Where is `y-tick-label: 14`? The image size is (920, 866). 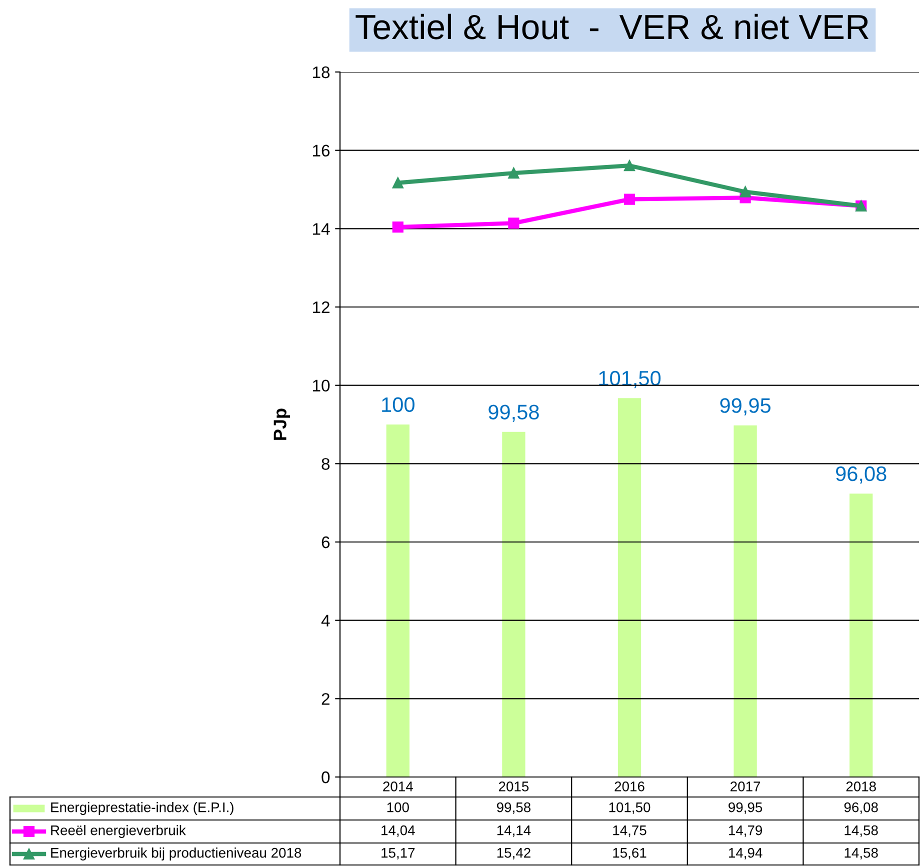
y-tick-label: 14 is located at coordinates (321, 229).